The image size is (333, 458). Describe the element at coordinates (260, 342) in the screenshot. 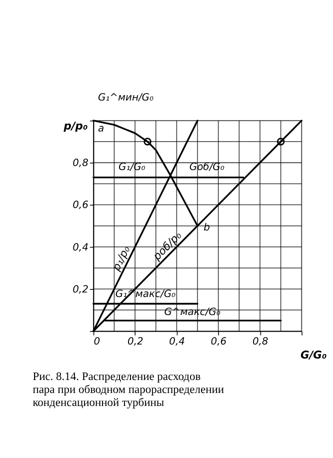

I see `x-tick-label: 0,8` at that location.